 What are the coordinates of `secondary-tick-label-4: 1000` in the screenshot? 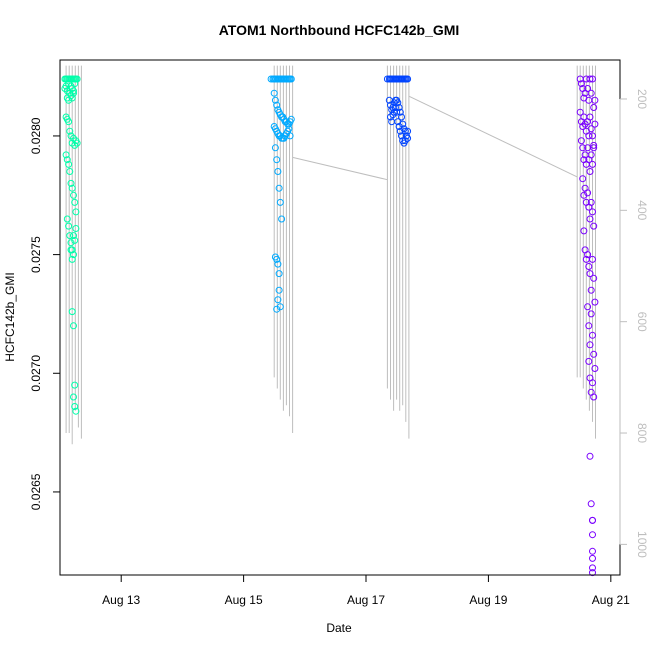 It's located at (642, 544).